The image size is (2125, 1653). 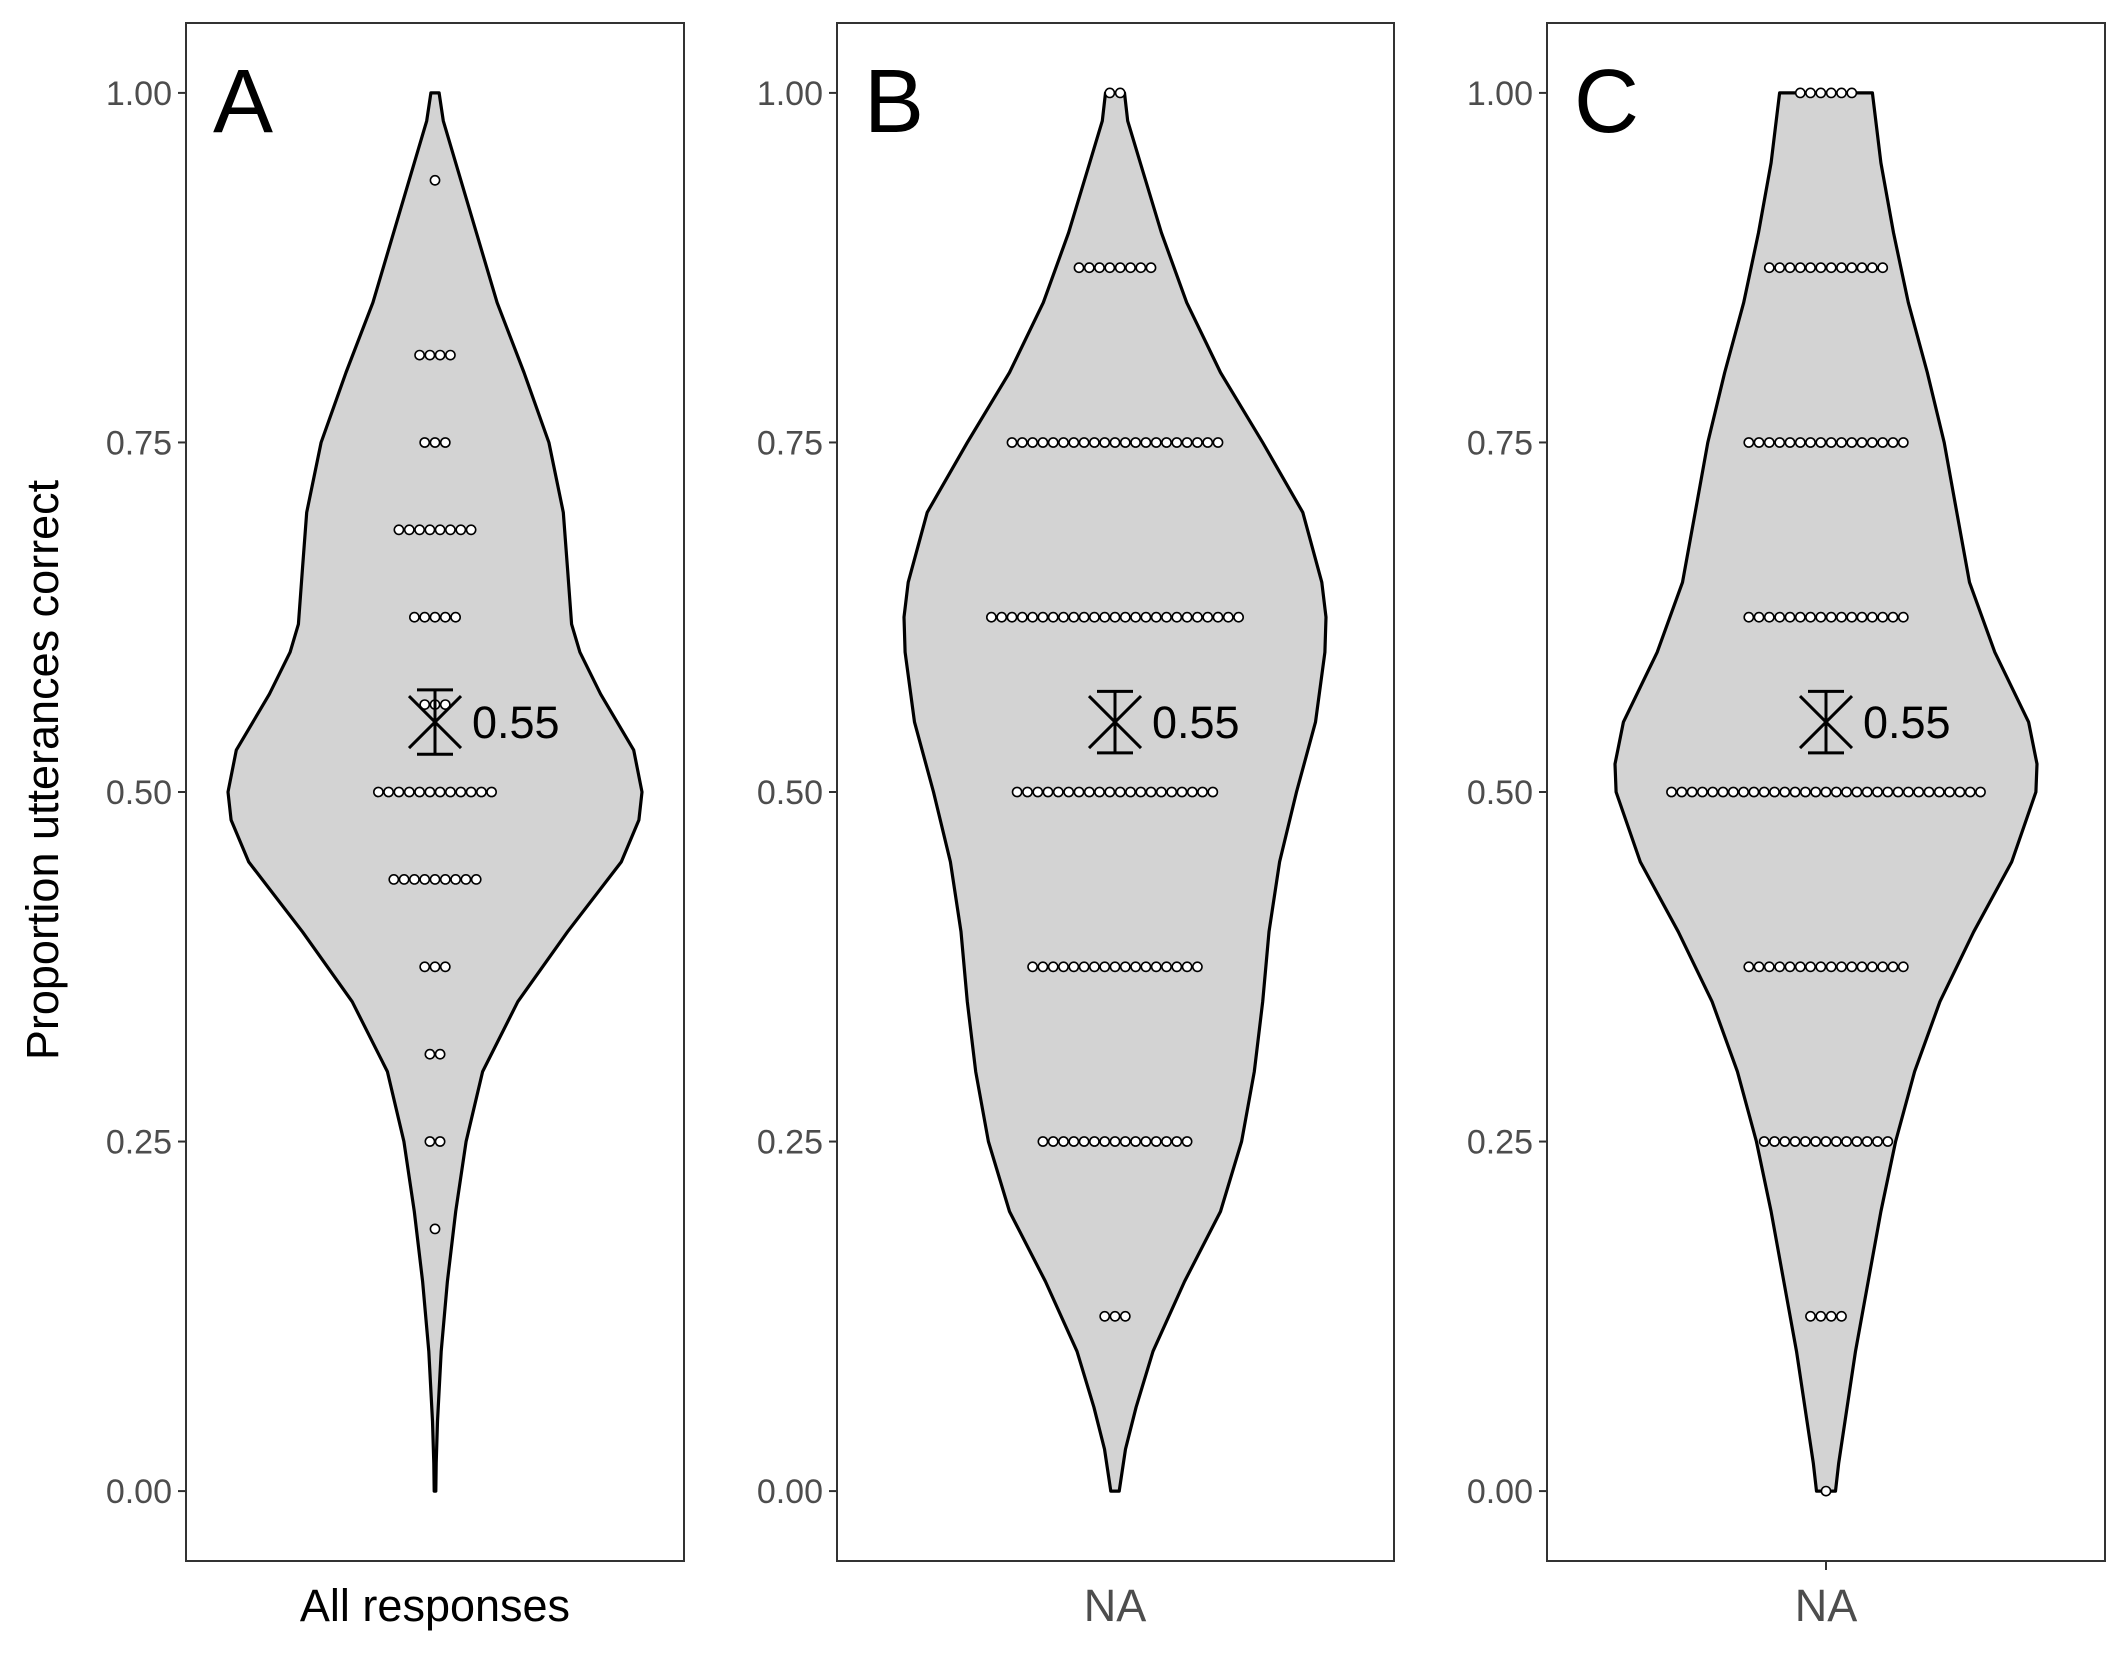 What do you see at coordinates (790, 1492) in the screenshot?
I see `y-tick-label: 0.00` at bounding box center [790, 1492].